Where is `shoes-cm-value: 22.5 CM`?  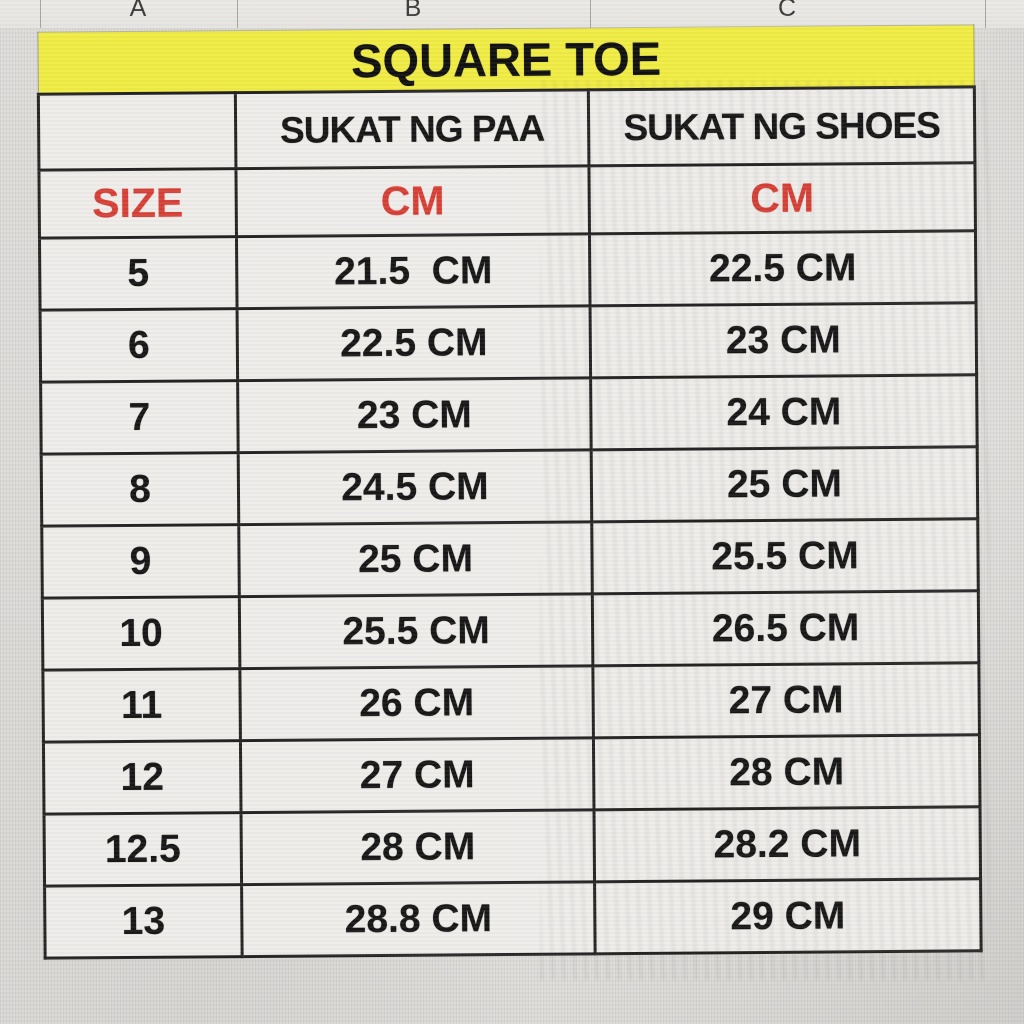 shoes-cm-value: 22.5 CM is located at coordinates (783, 268).